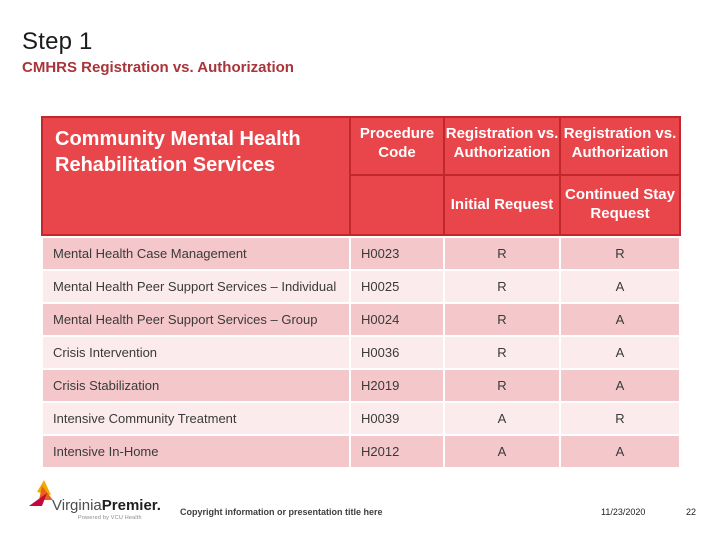  What do you see at coordinates (620, 146) in the screenshot?
I see `header-reg-vs-auth-continued: Registration vs. Authorization` at bounding box center [620, 146].